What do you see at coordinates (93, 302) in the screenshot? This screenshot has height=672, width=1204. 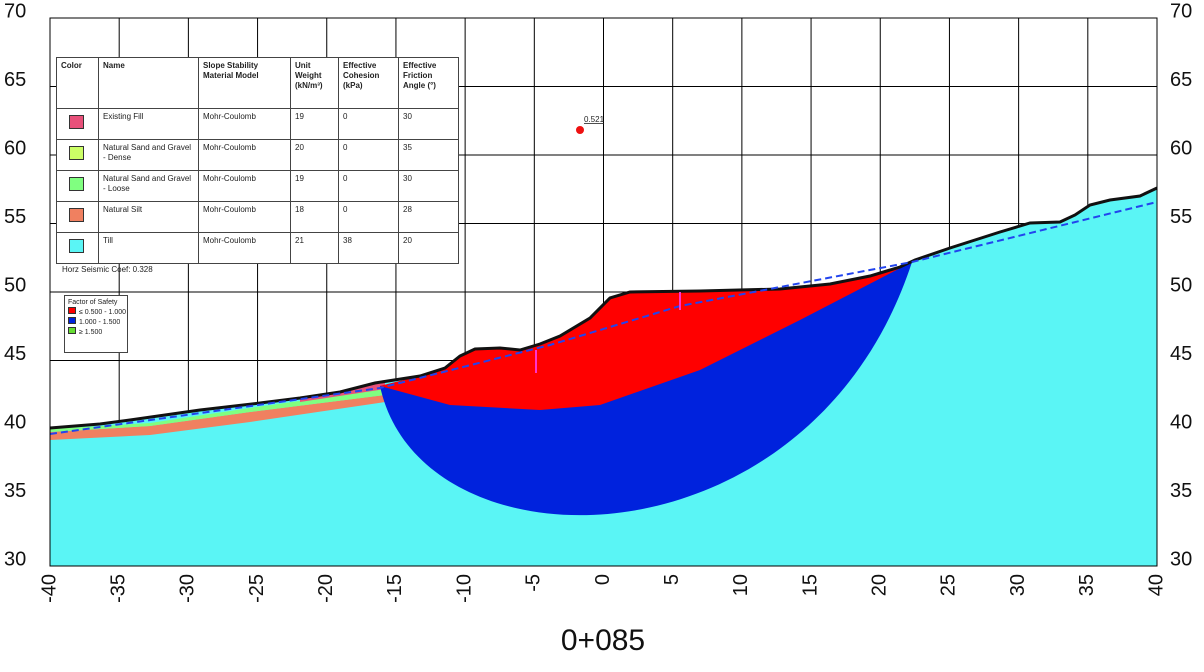 I see `fos-legend-title: Factor of Safety` at bounding box center [93, 302].